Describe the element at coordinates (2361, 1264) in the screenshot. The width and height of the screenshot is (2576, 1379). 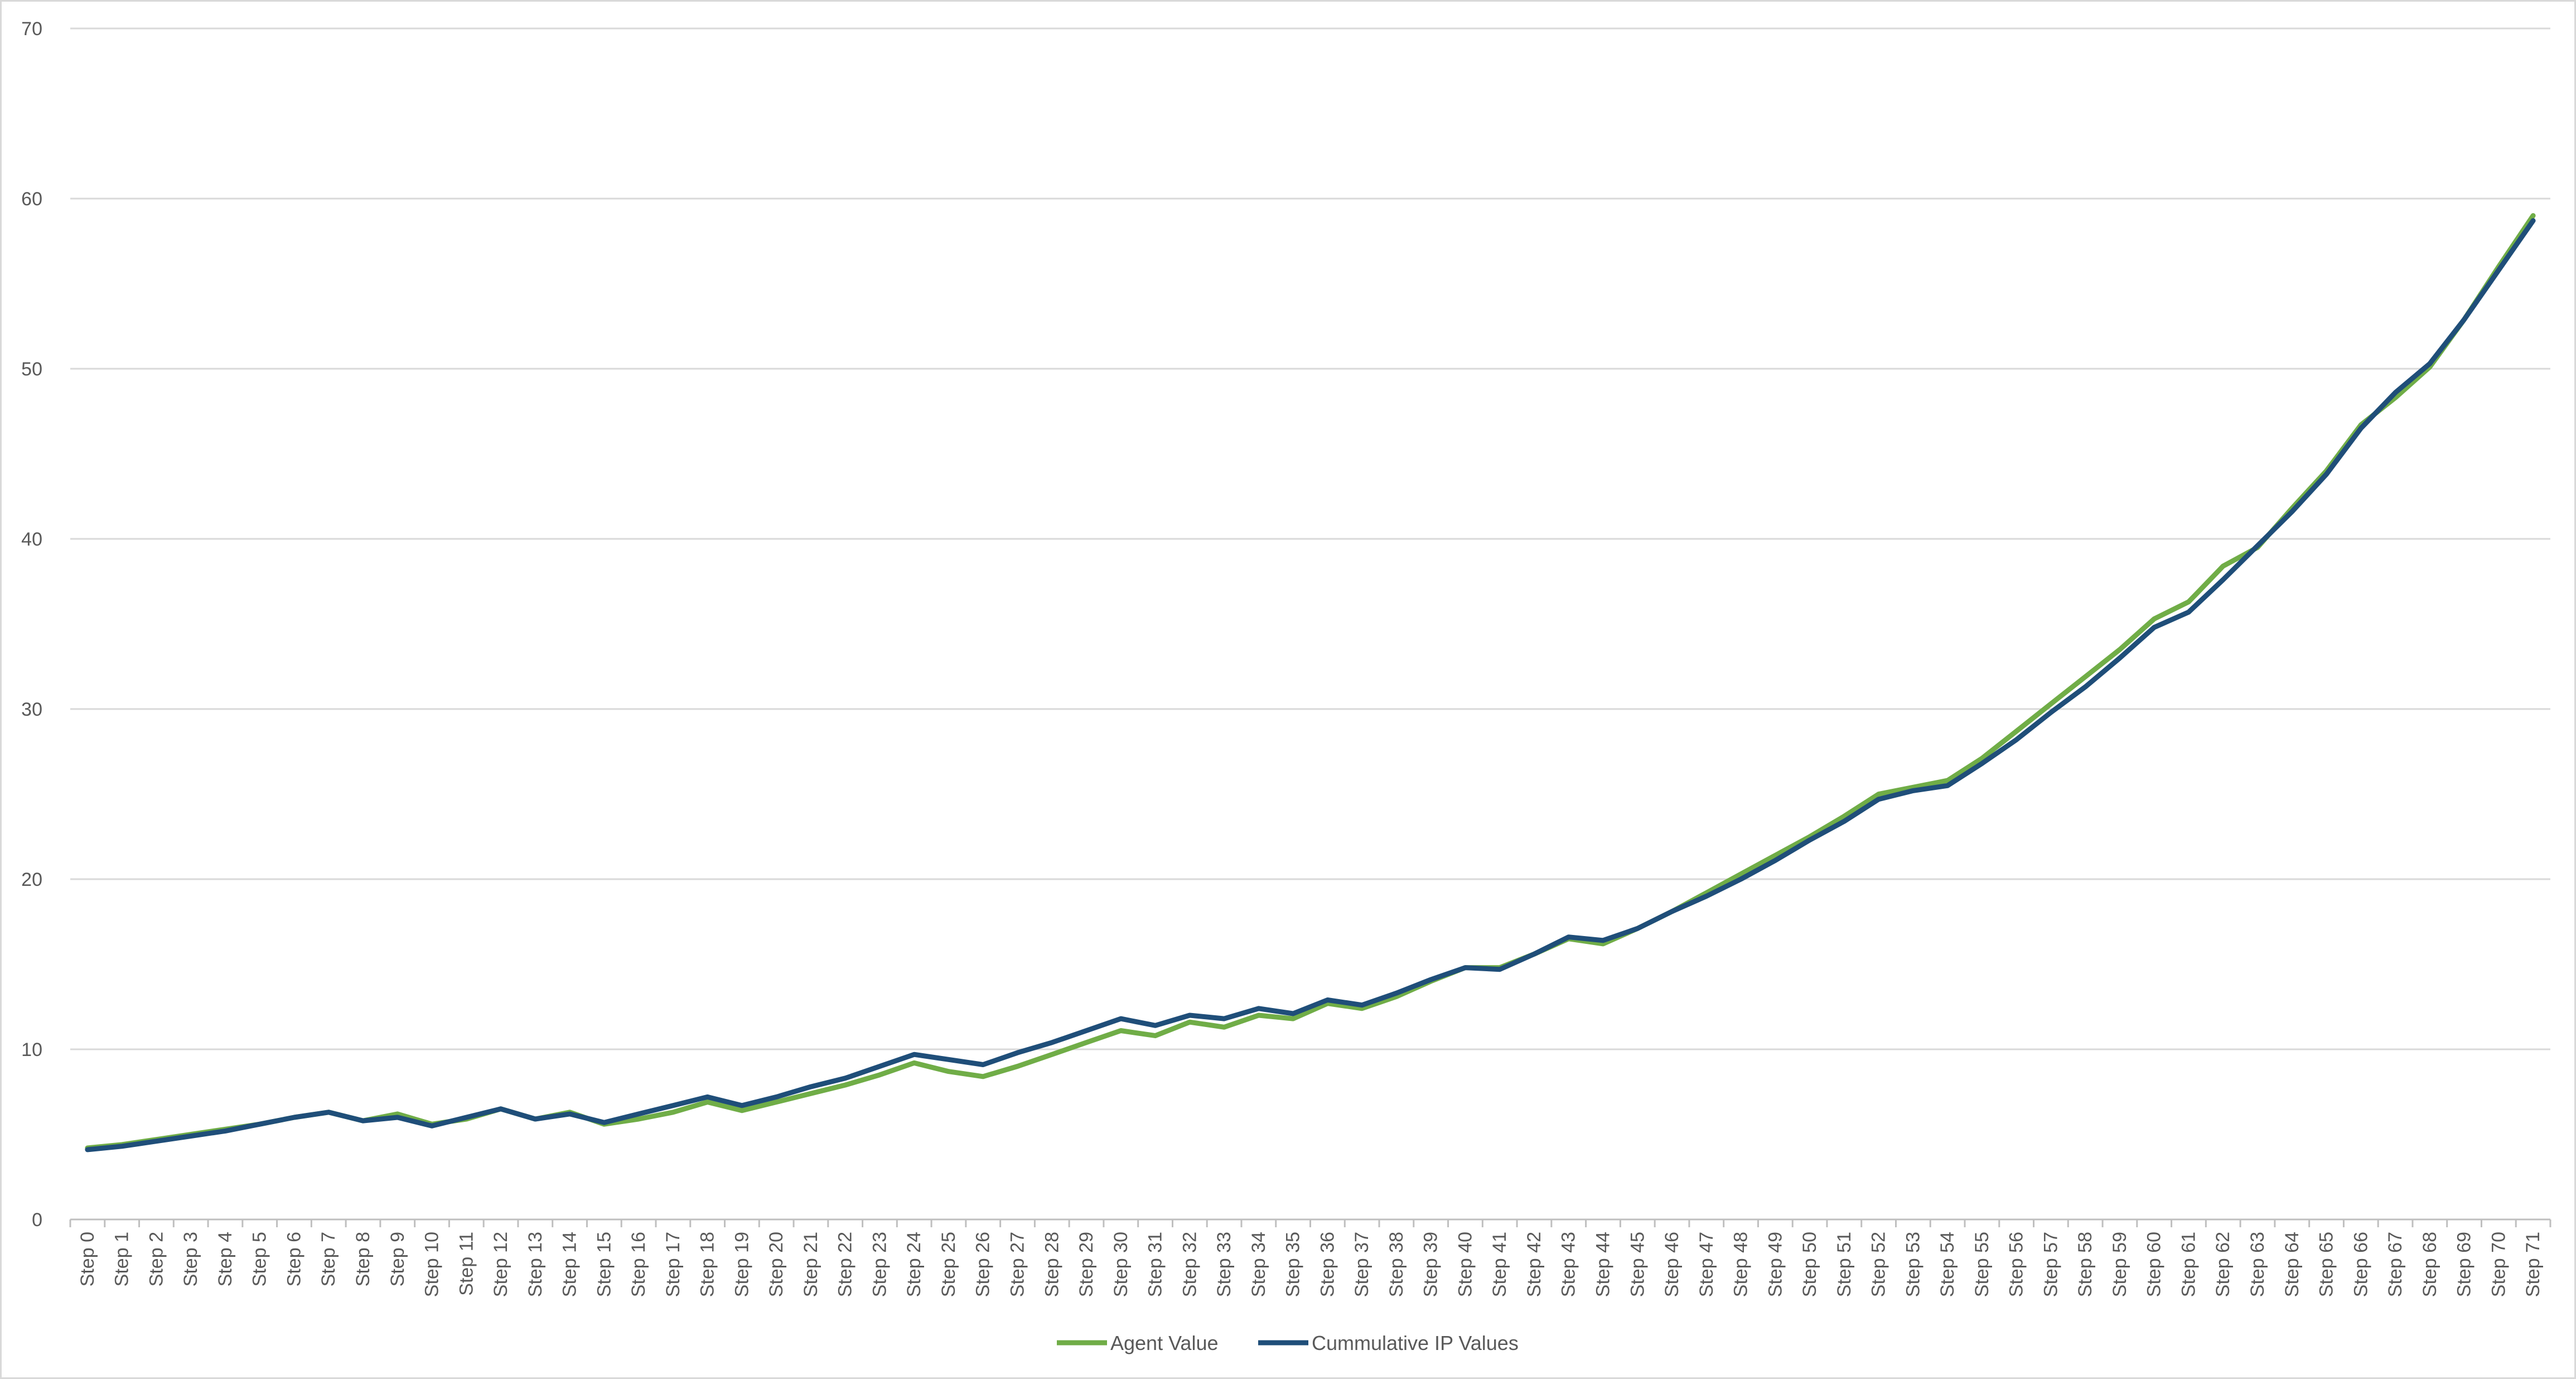
I see `x-tick-label: Step 66` at that location.